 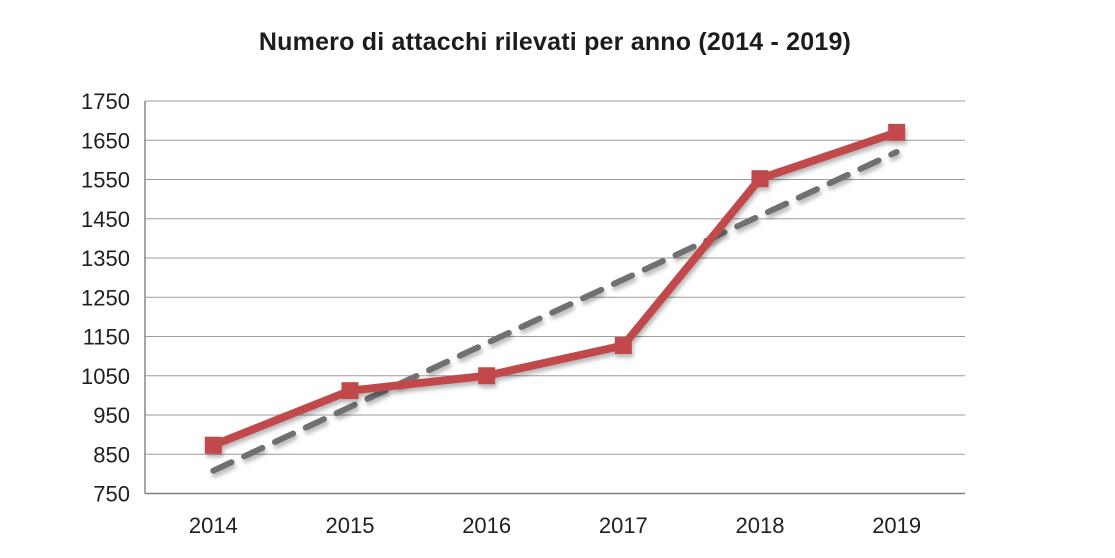 What do you see at coordinates (106, 337) in the screenshot?
I see `y-tick-label: 1150` at bounding box center [106, 337].